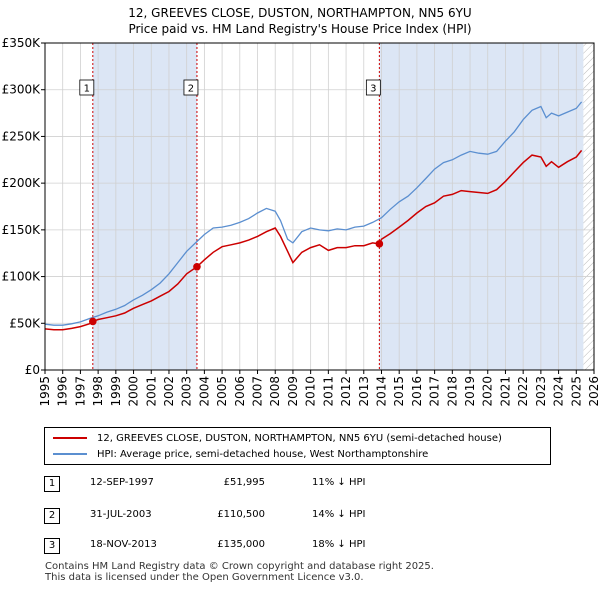  What do you see at coordinates (70, 454) in the screenshot?
I see `legend-swatch-hpi` at bounding box center [70, 454].